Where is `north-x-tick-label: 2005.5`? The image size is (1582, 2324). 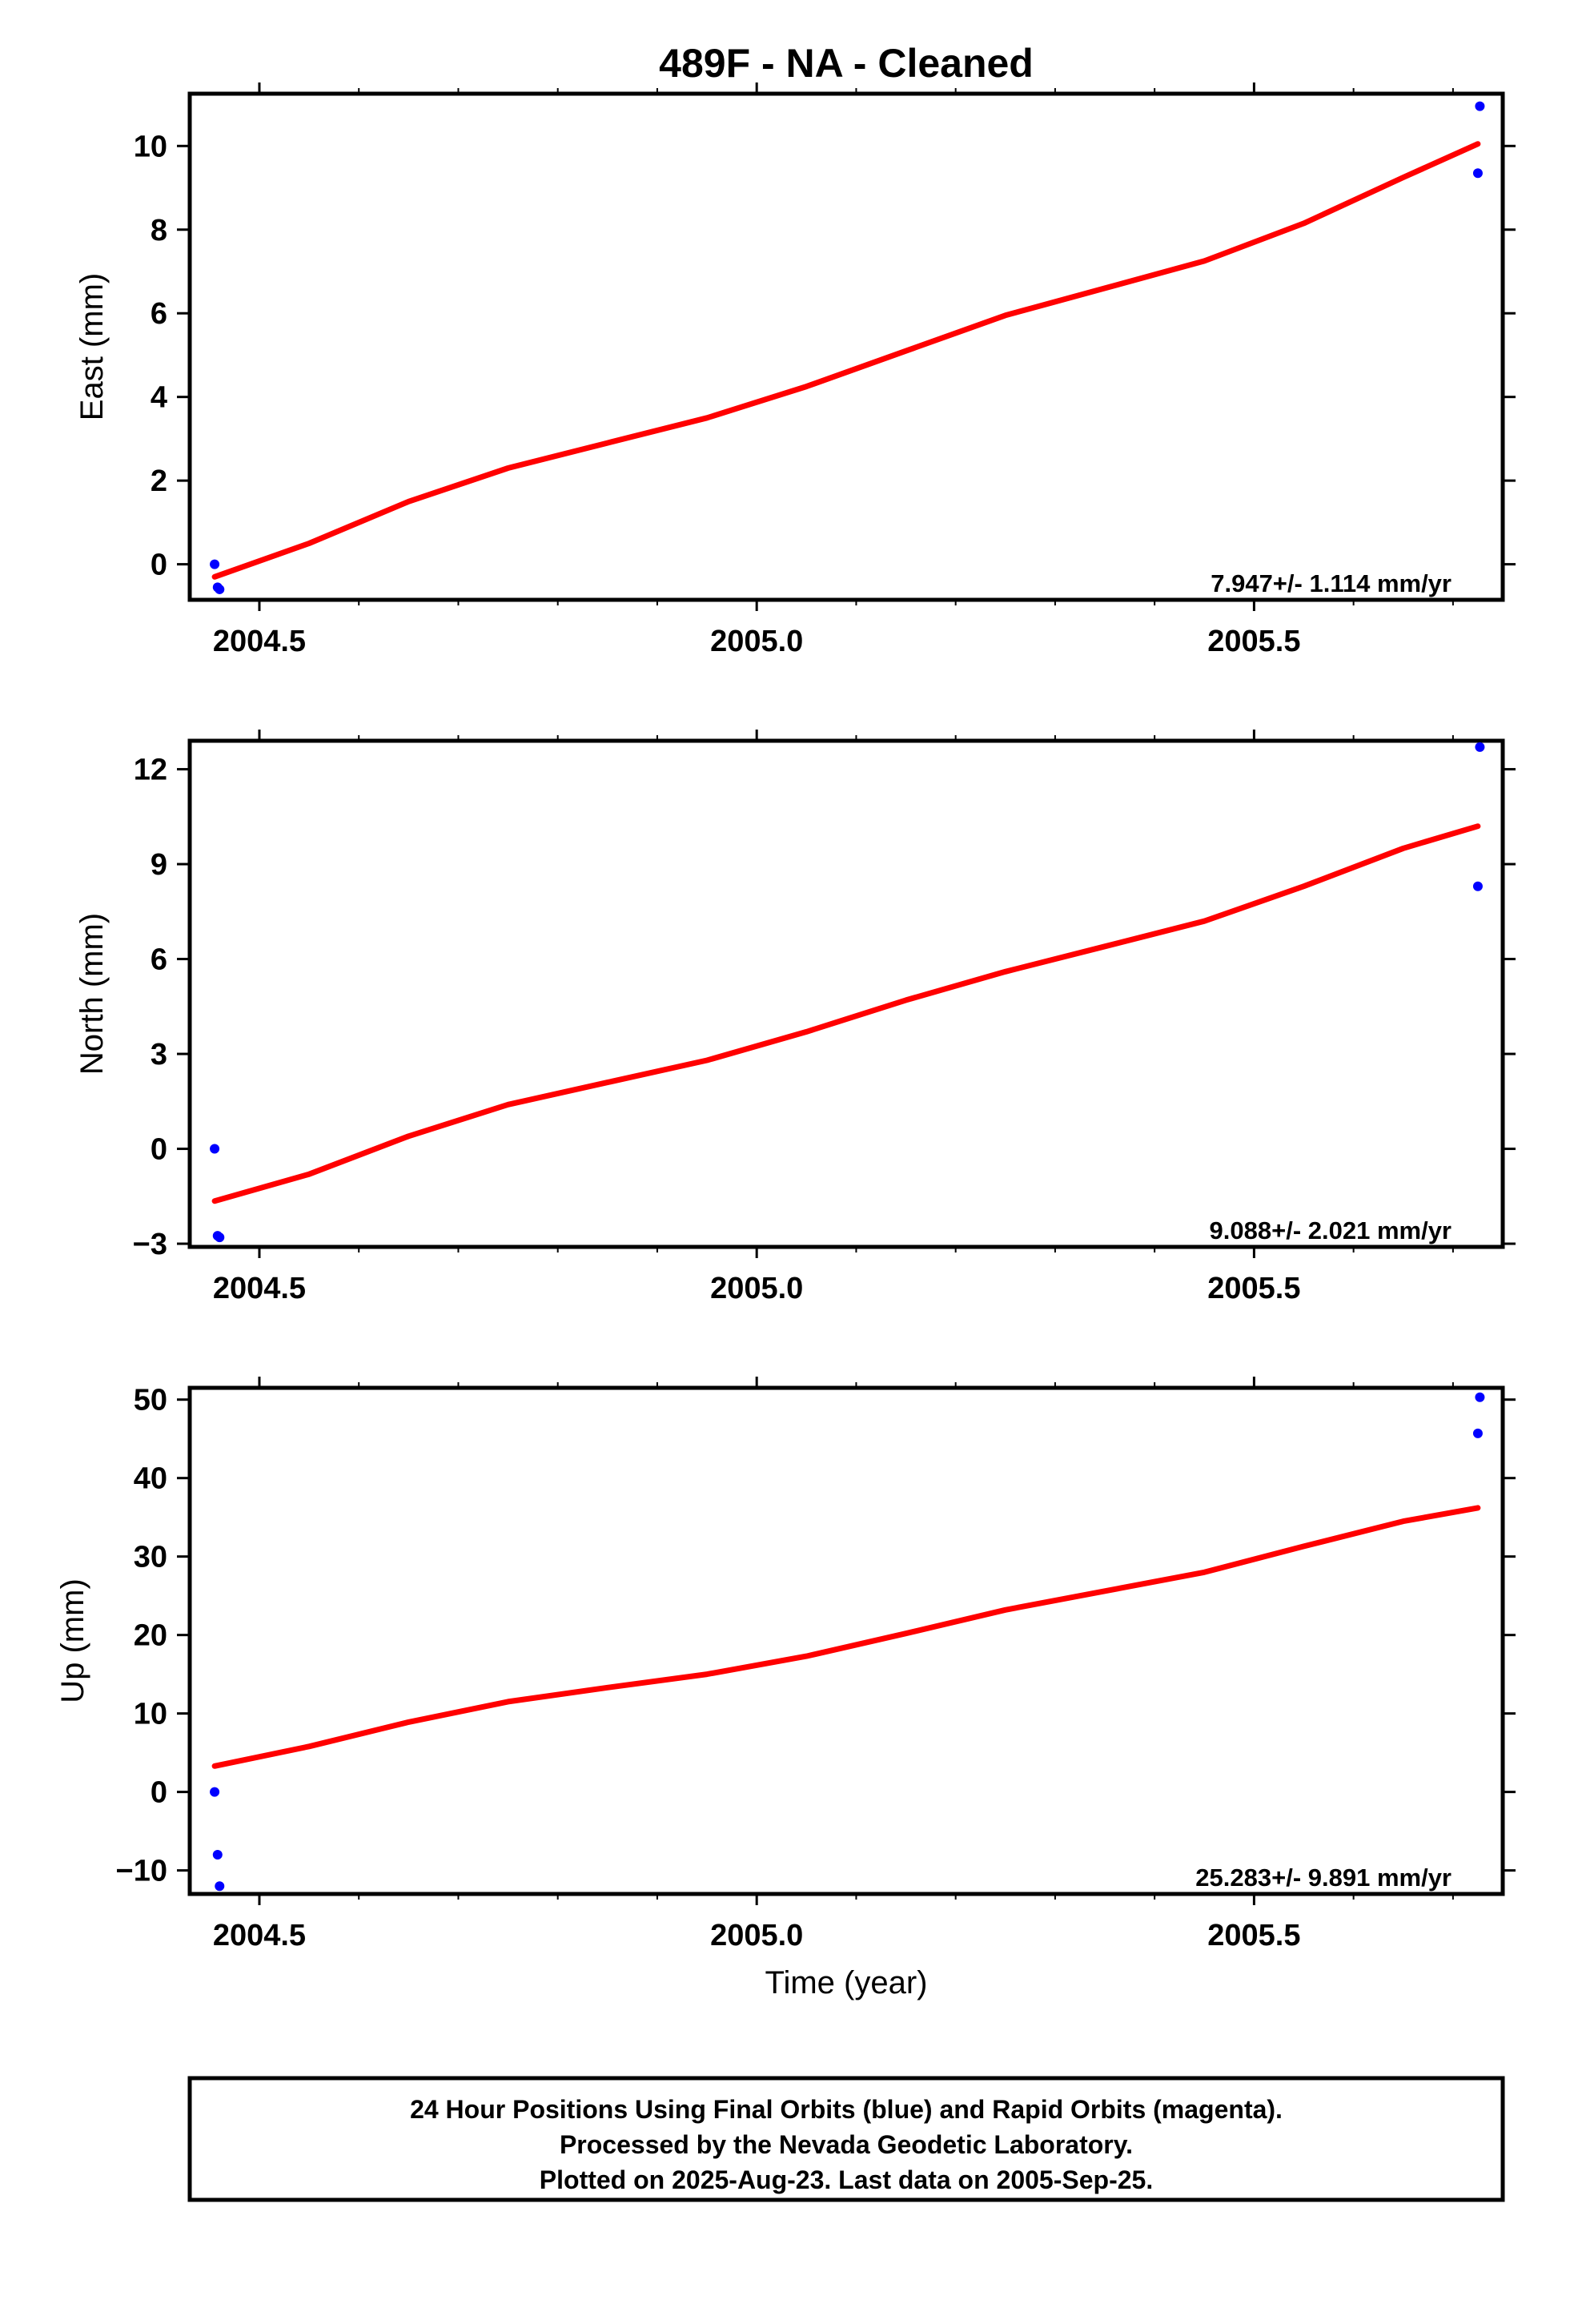
north-x-tick-label: 2005.5 is located at coordinates (1253, 1288).